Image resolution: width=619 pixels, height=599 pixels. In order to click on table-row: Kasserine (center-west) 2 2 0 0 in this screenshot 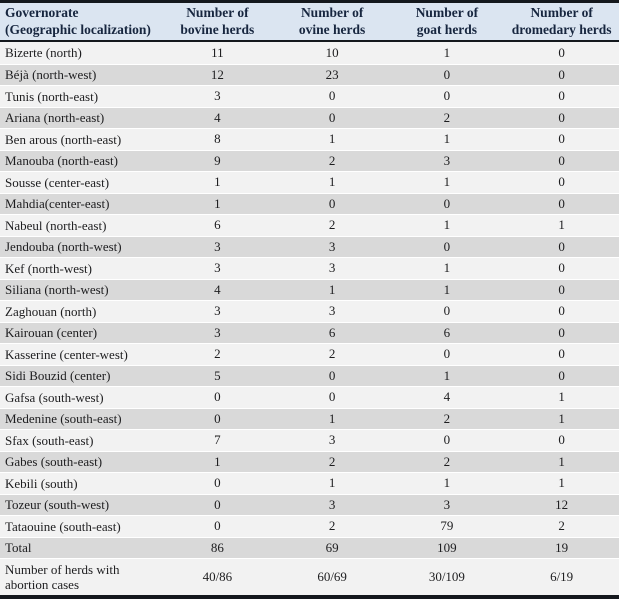, I will do `click(309, 354)`.